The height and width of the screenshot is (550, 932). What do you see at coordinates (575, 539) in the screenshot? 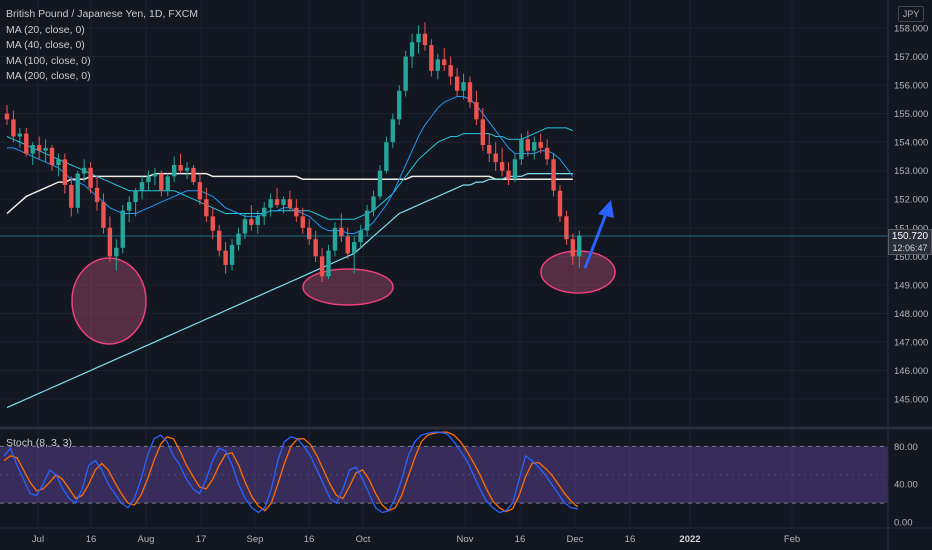
I see `time-tick-label: Dec` at bounding box center [575, 539].